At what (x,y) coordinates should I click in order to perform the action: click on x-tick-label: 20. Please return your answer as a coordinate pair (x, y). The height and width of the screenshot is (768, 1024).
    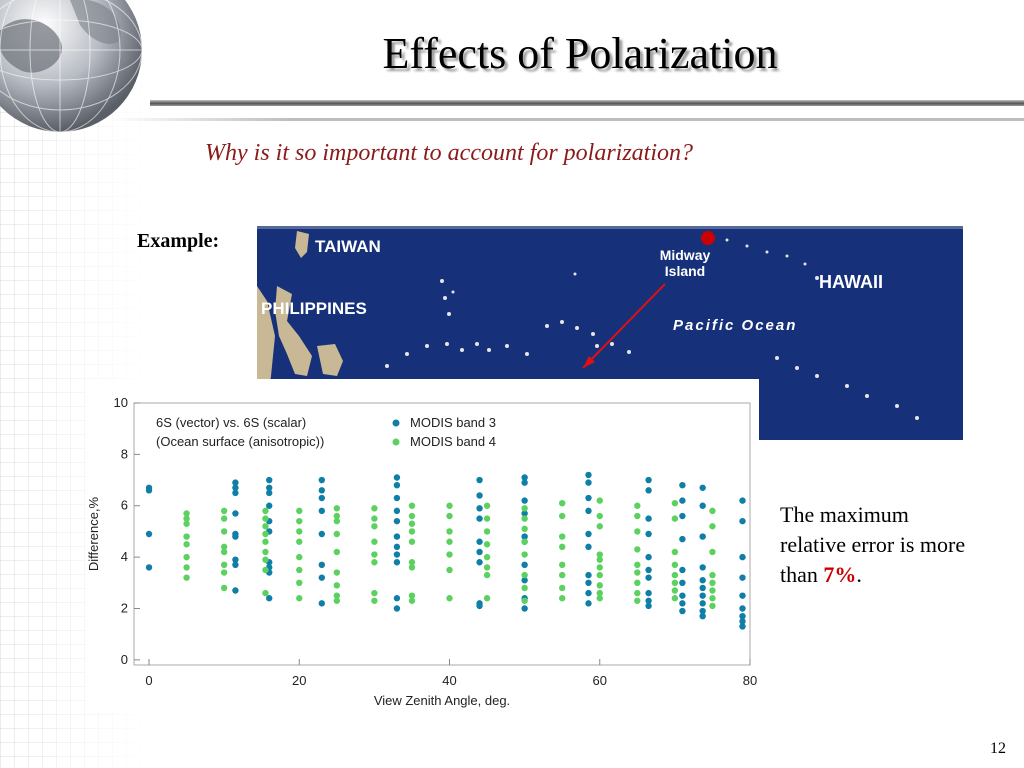
    Looking at the image, I should click on (299, 680).